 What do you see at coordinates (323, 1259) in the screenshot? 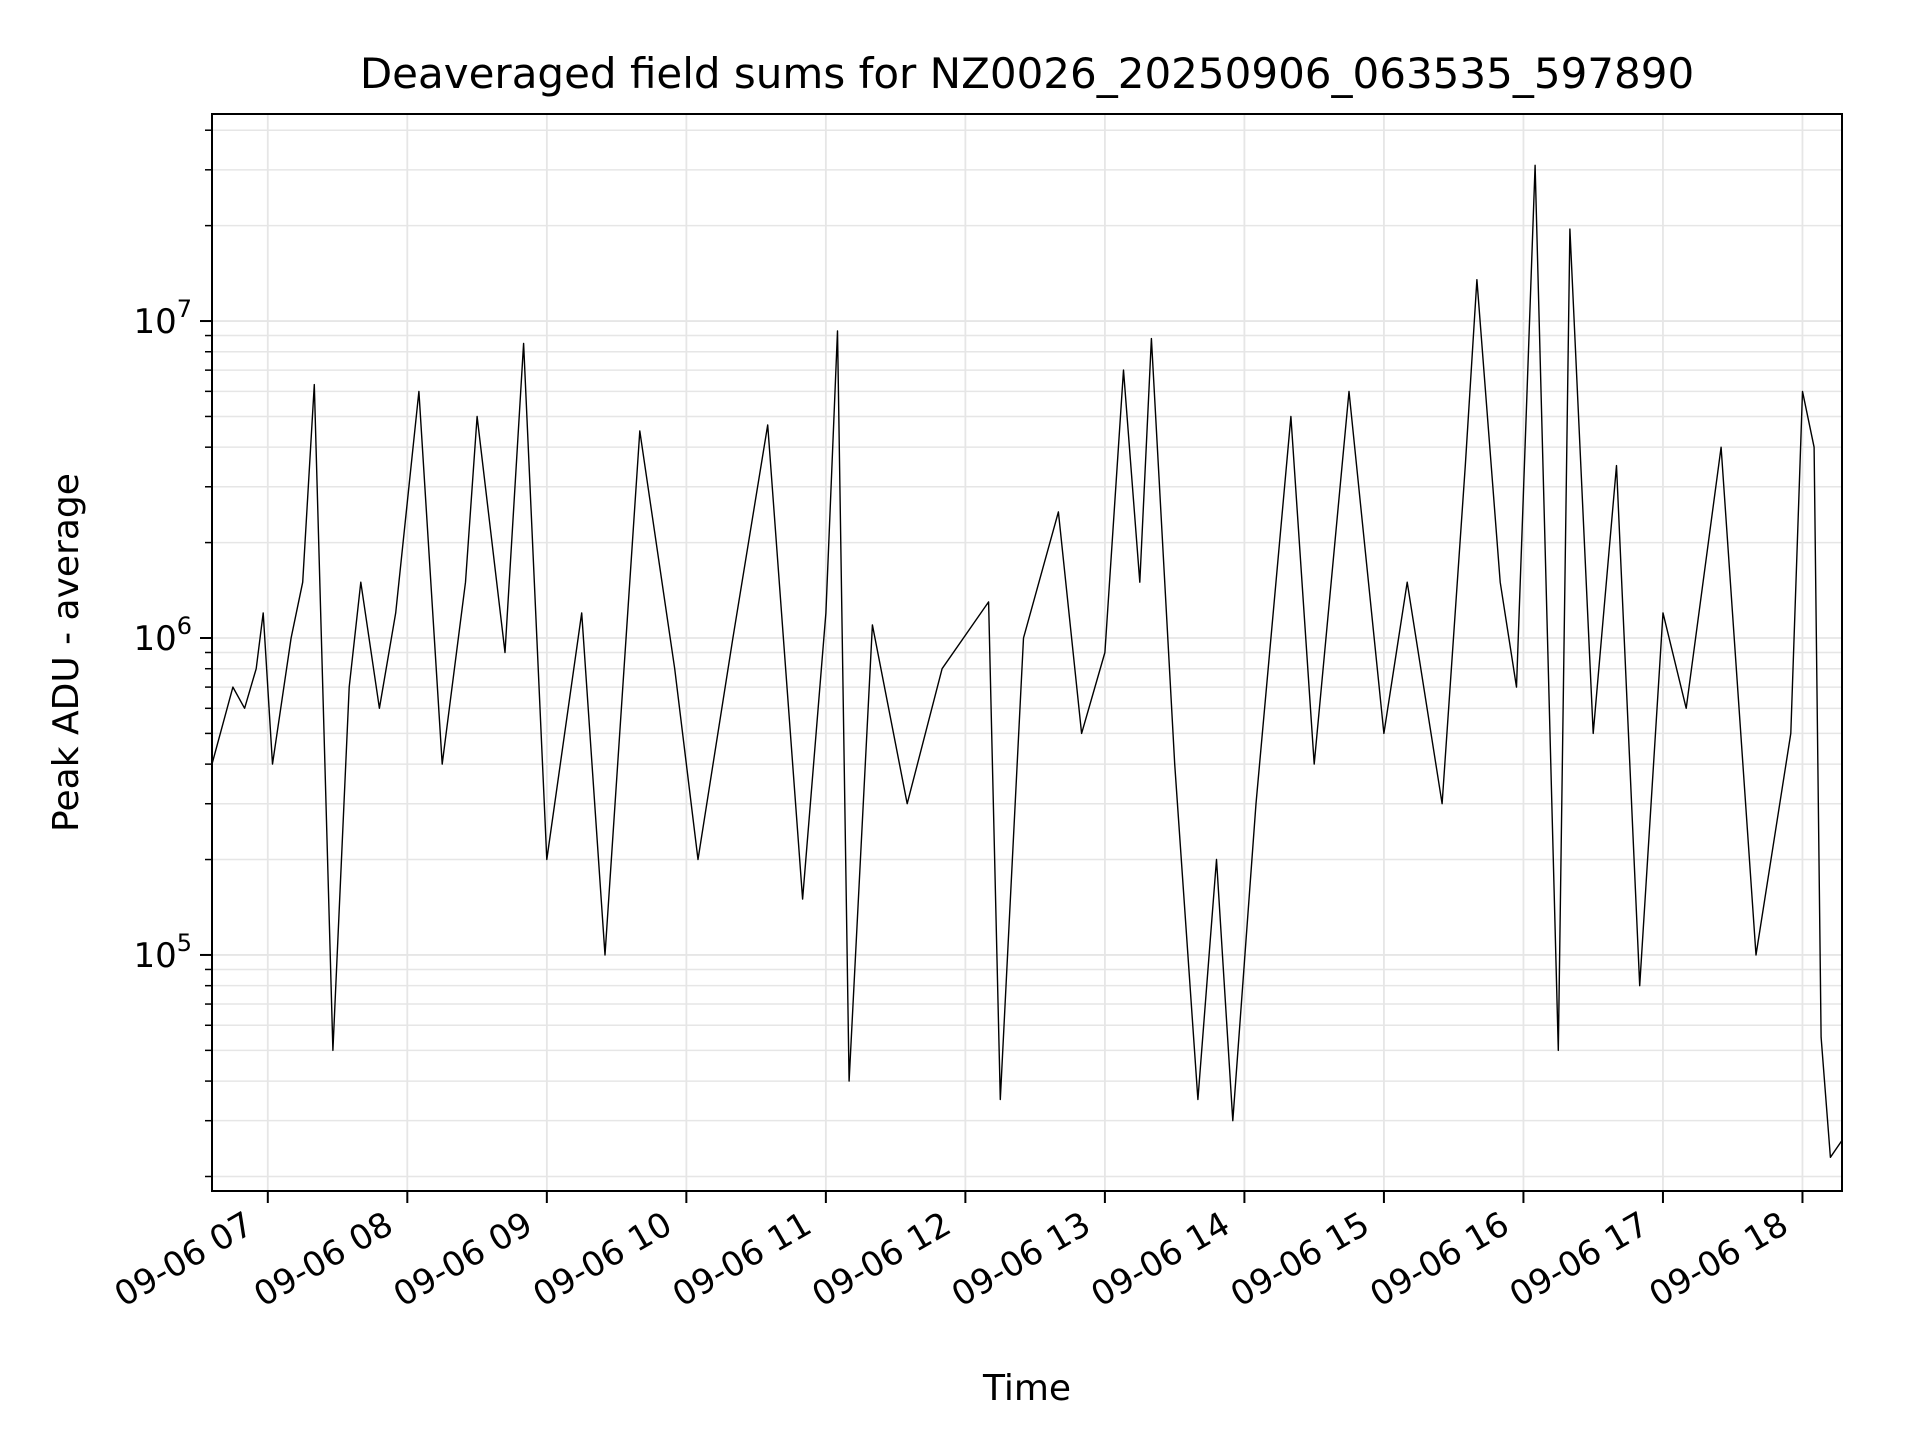
I see `x-tick-label: 09-06 08` at bounding box center [323, 1259].